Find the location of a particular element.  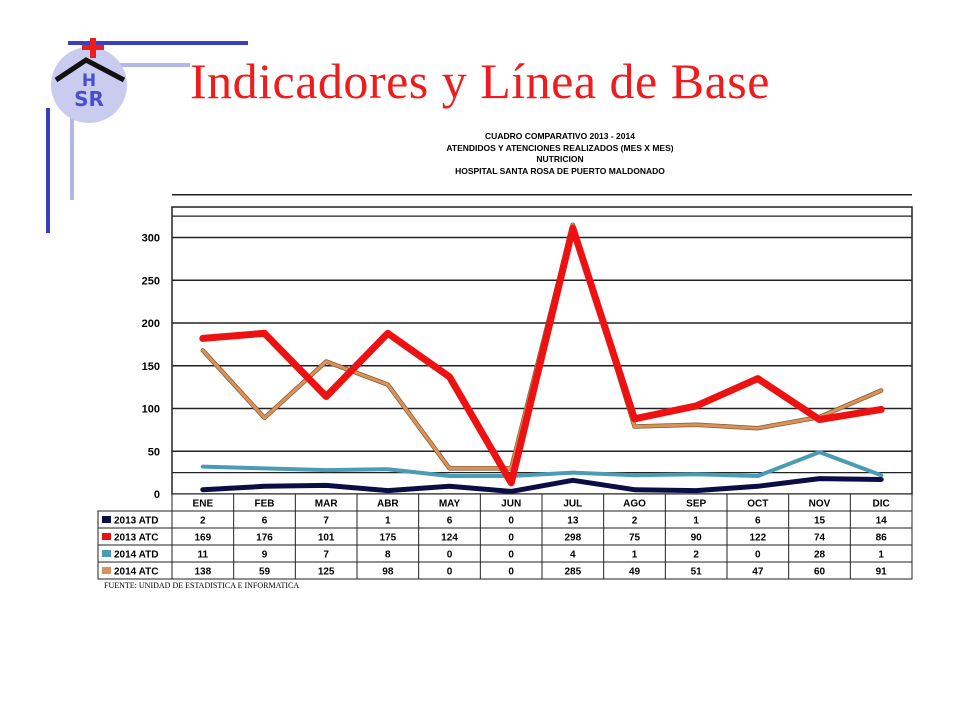

x-tick-label: DIC is located at coordinates (881, 504).